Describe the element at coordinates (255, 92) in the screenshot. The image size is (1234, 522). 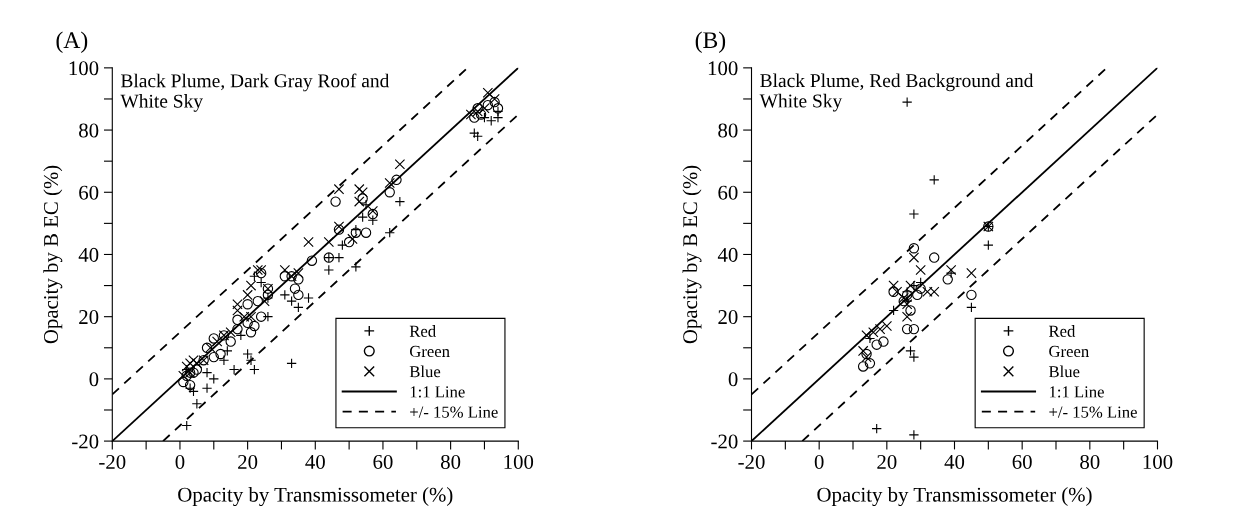
I see `annotation: Black Plume, Dark Gray Roof and White Sky` at that location.